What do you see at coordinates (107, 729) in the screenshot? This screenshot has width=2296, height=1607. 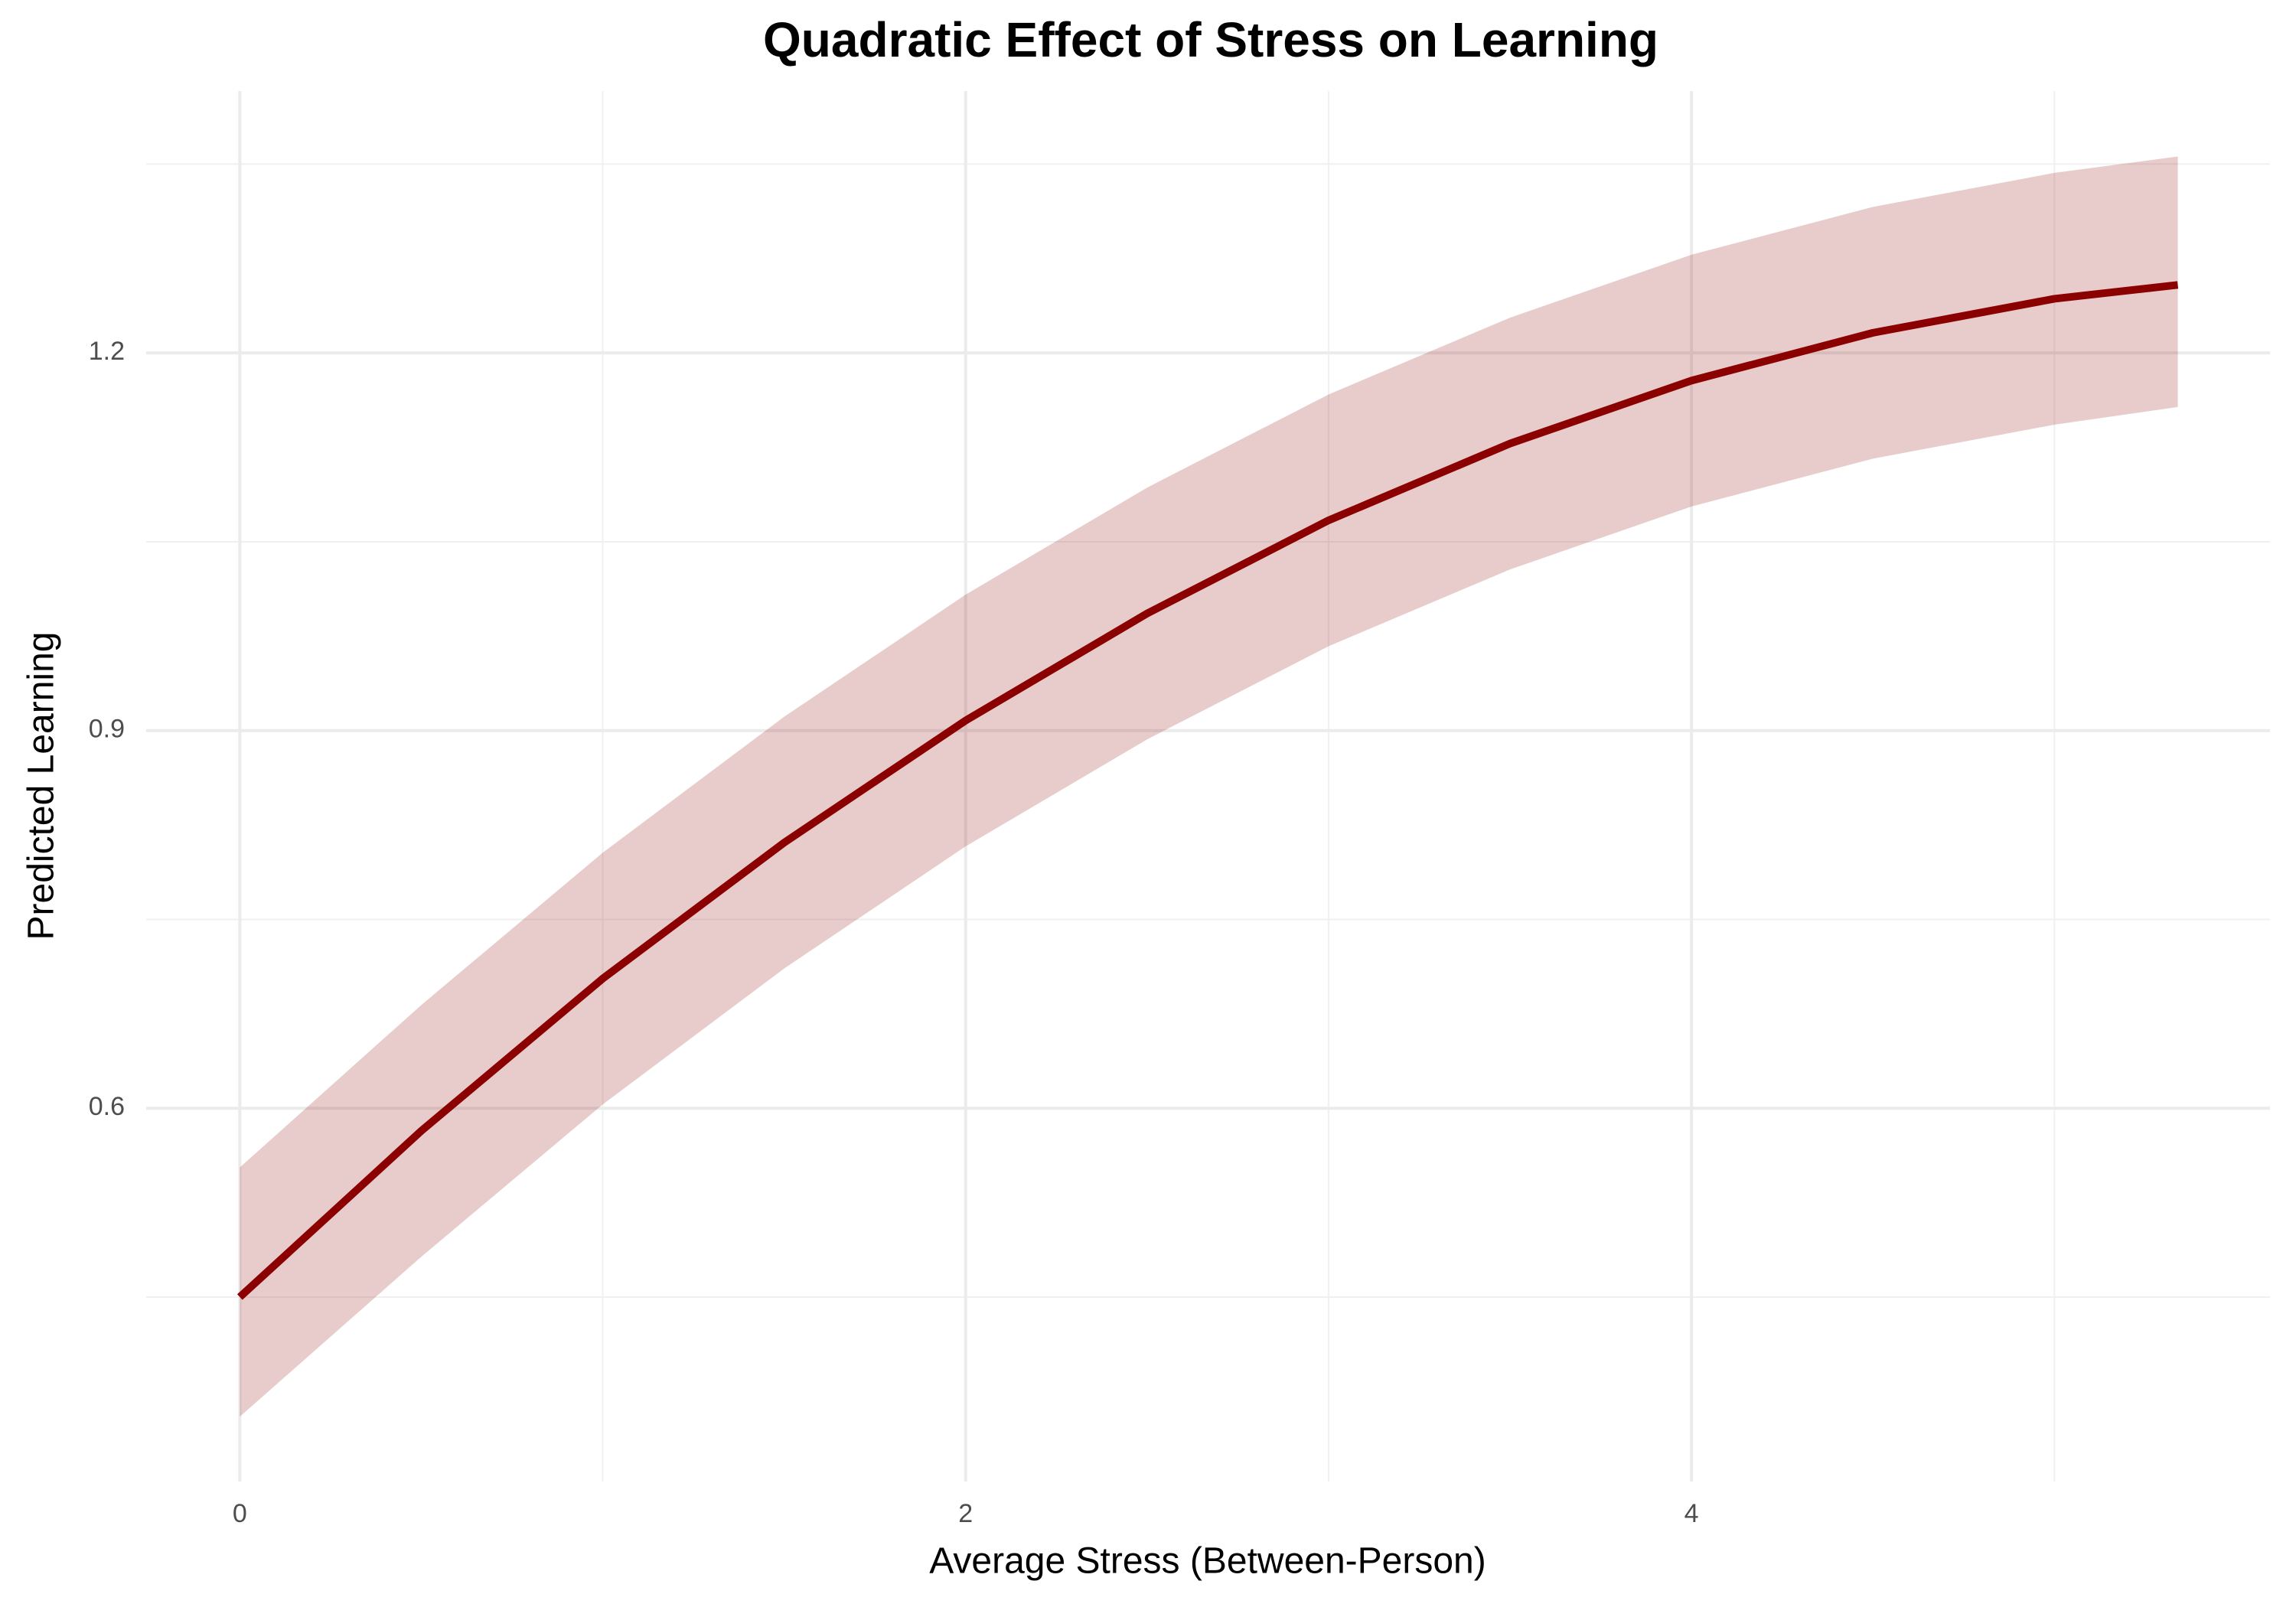 I see `y-tick-label: 0.9` at bounding box center [107, 729].